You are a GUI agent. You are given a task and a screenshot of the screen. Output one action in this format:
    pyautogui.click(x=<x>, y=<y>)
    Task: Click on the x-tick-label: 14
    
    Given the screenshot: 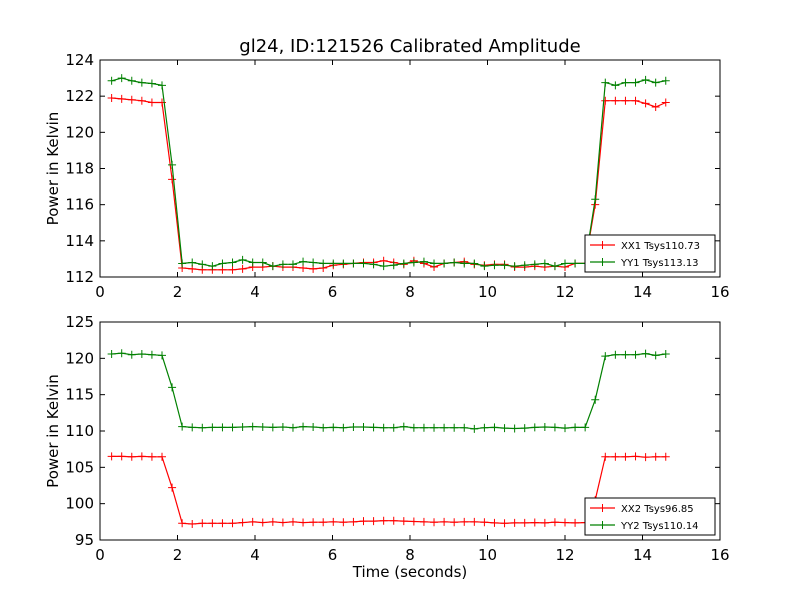 What is the action you would take?
    pyautogui.click(x=642, y=292)
    